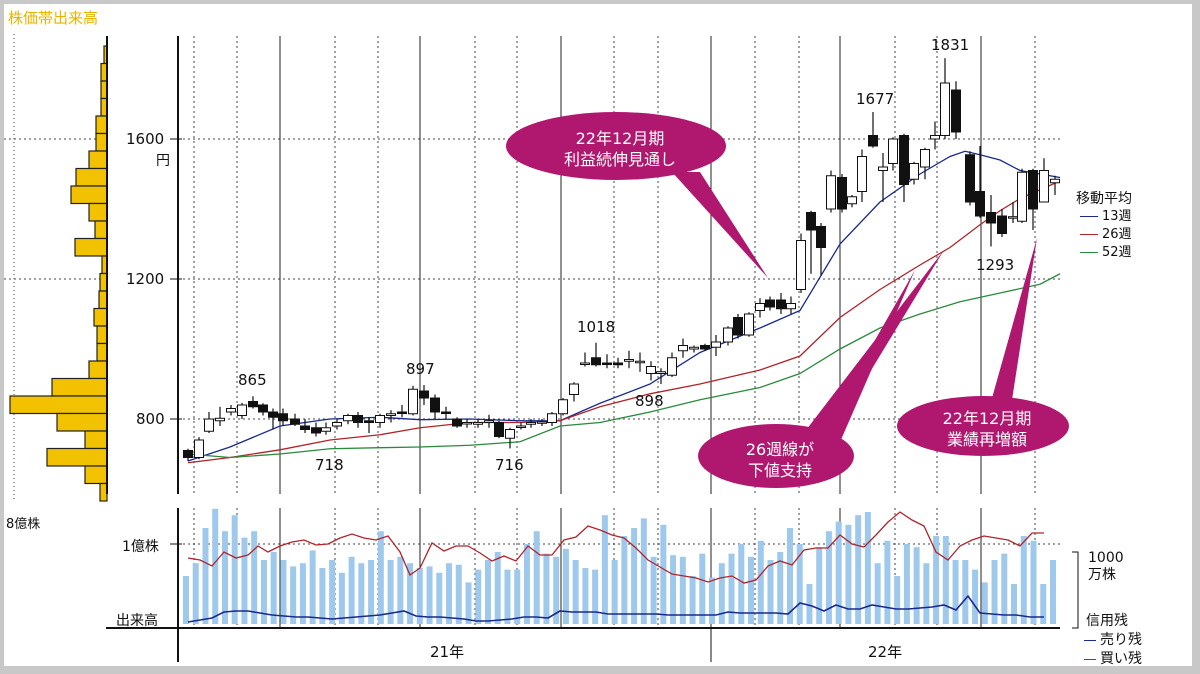  What do you see at coordinates (649, 401) in the screenshot?
I see `price-annotation: 898` at bounding box center [649, 401].